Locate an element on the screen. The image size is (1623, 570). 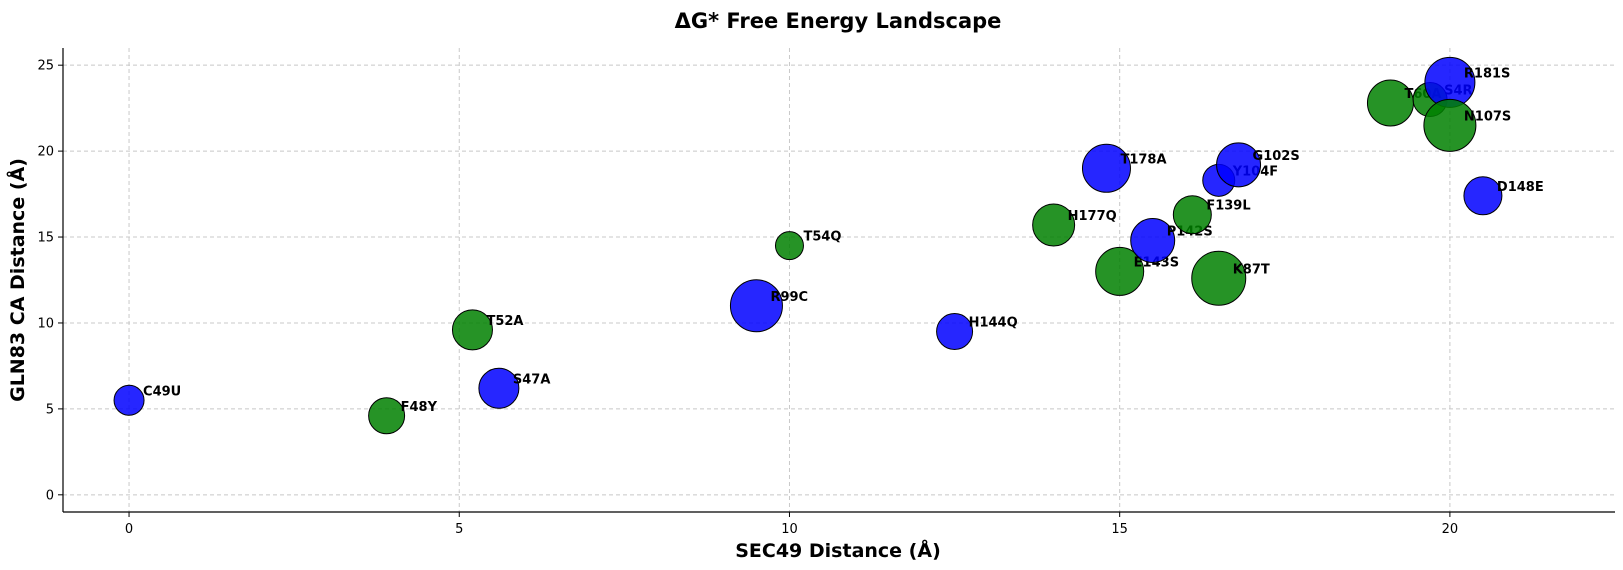
data-point-label: N107S is located at coordinates (1487, 116).